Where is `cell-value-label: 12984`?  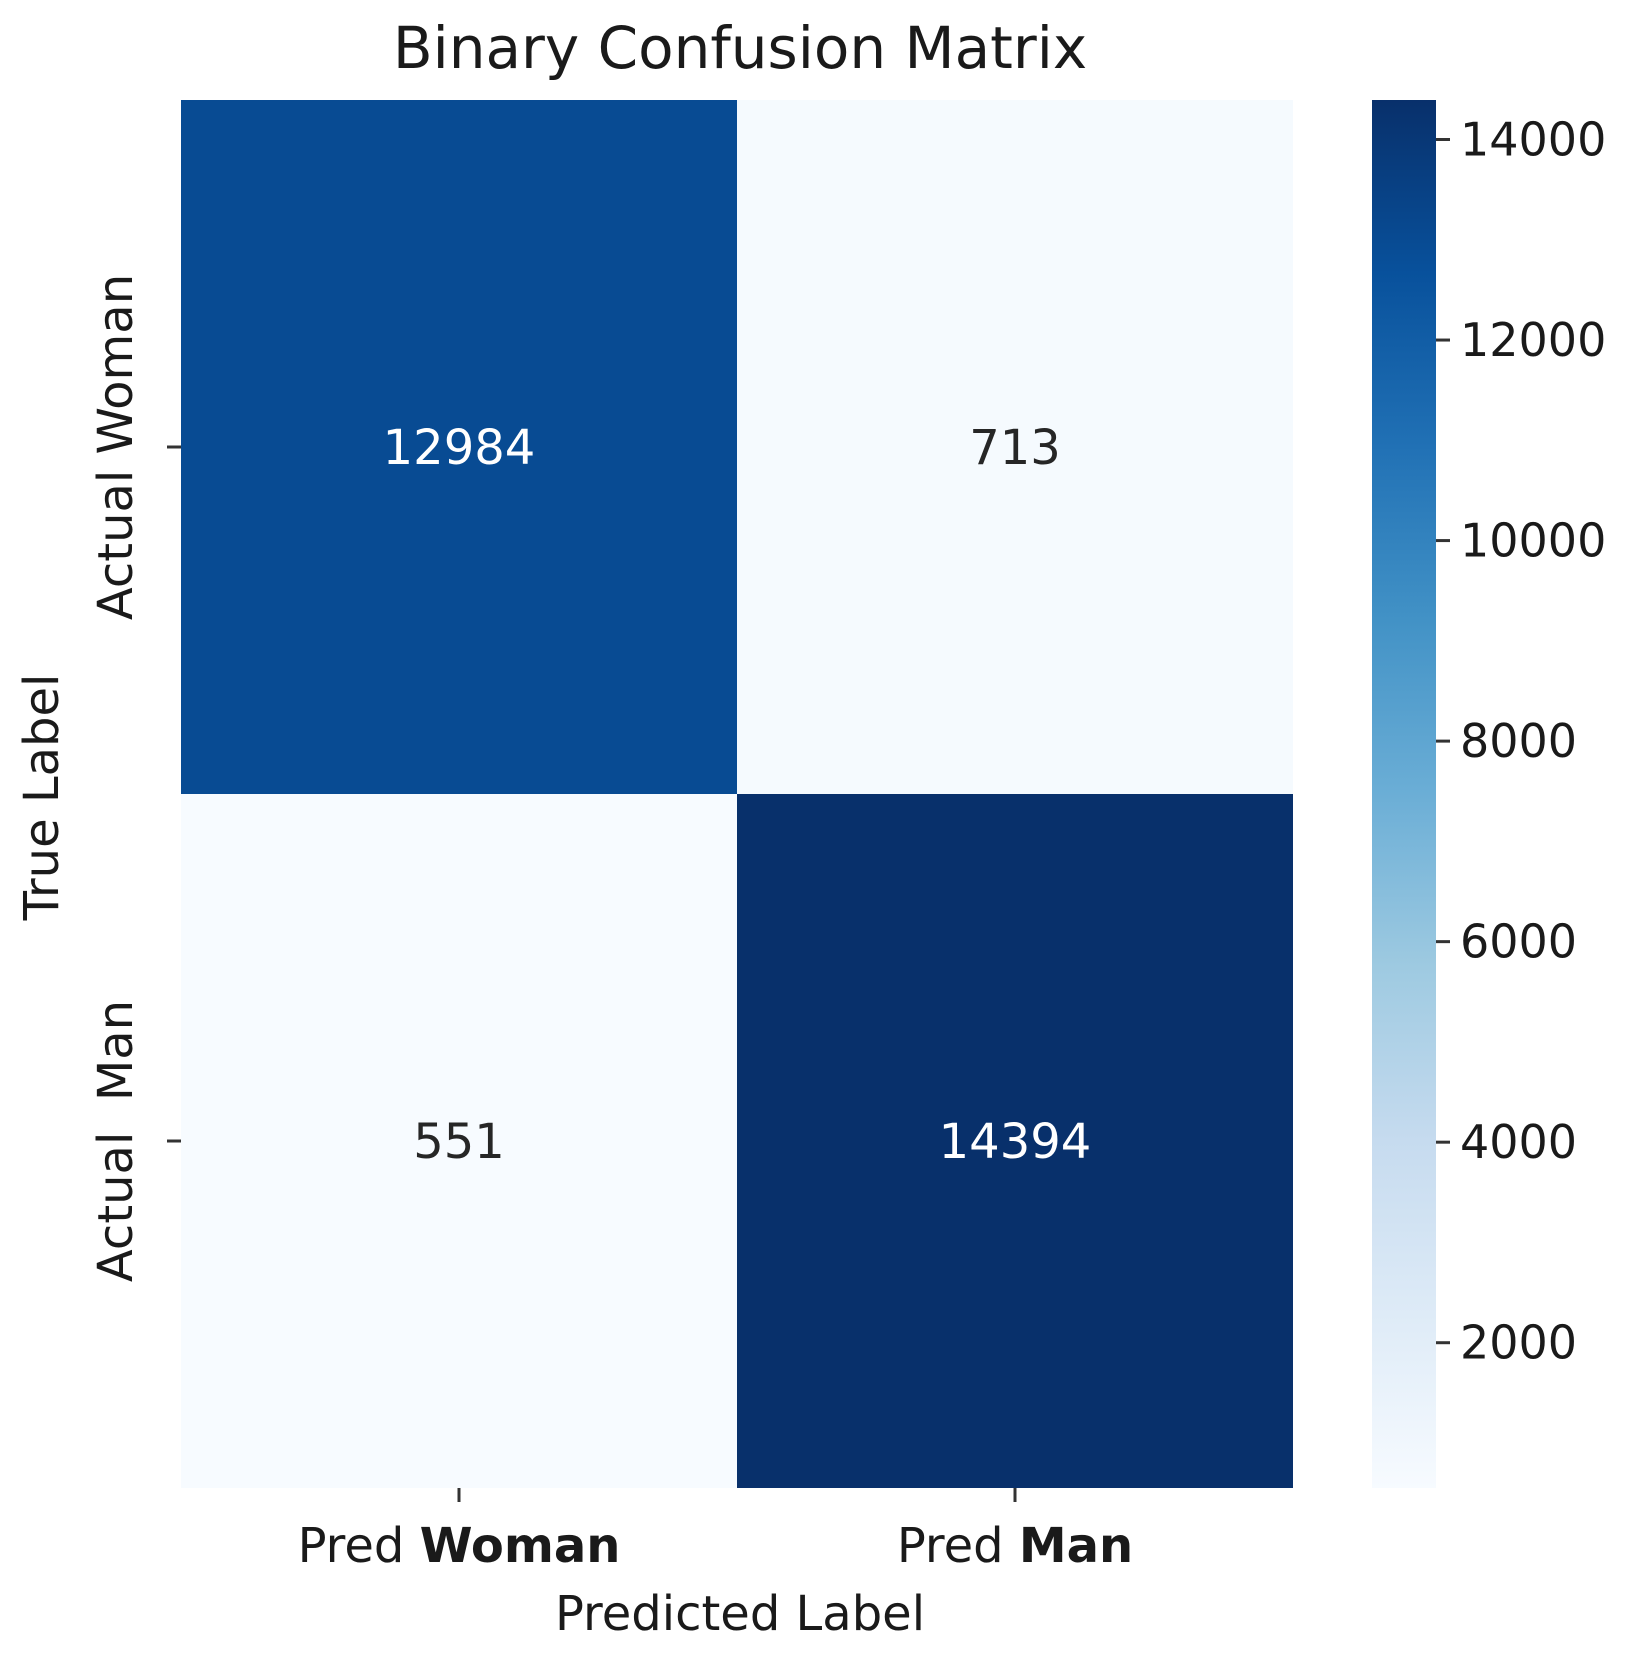 cell-value-label: 12984 is located at coordinates (459, 448).